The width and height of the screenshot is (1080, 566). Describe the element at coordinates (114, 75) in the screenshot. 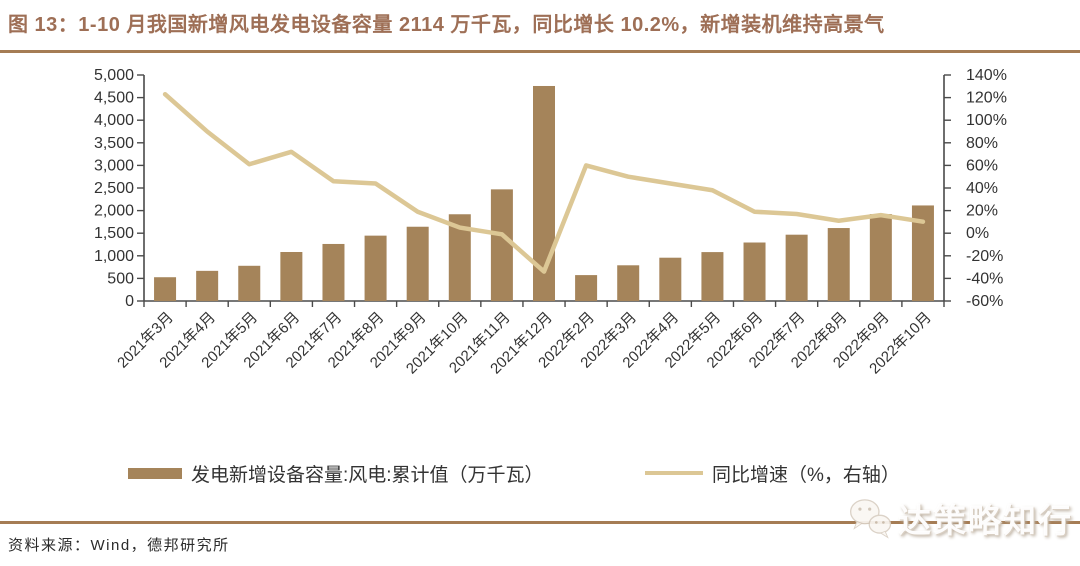

I see `left-axis-tick-label: 5,000` at that location.